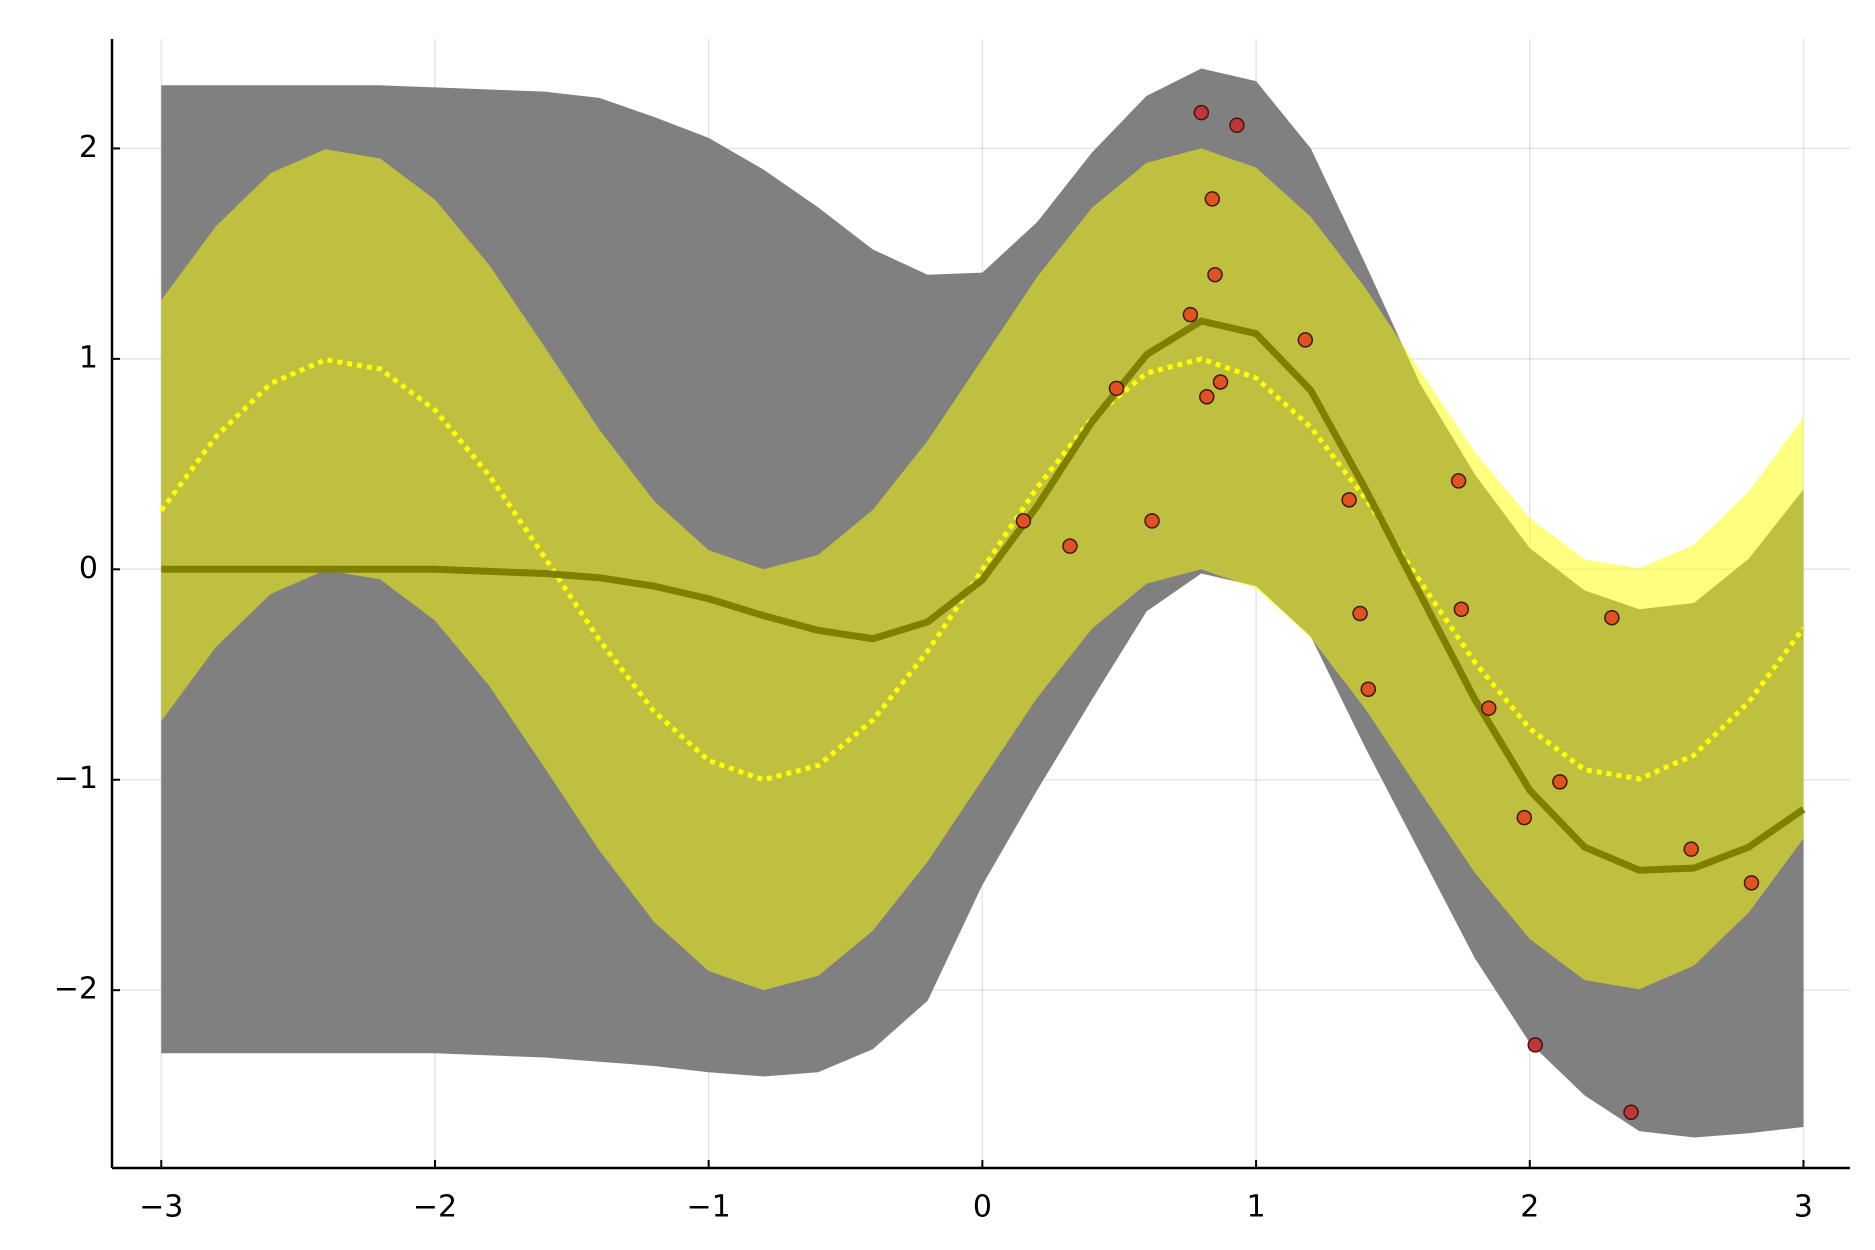 The image size is (1875, 1250). Describe the element at coordinates (88, 147) in the screenshot. I see `y-tick-label: 2` at that location.